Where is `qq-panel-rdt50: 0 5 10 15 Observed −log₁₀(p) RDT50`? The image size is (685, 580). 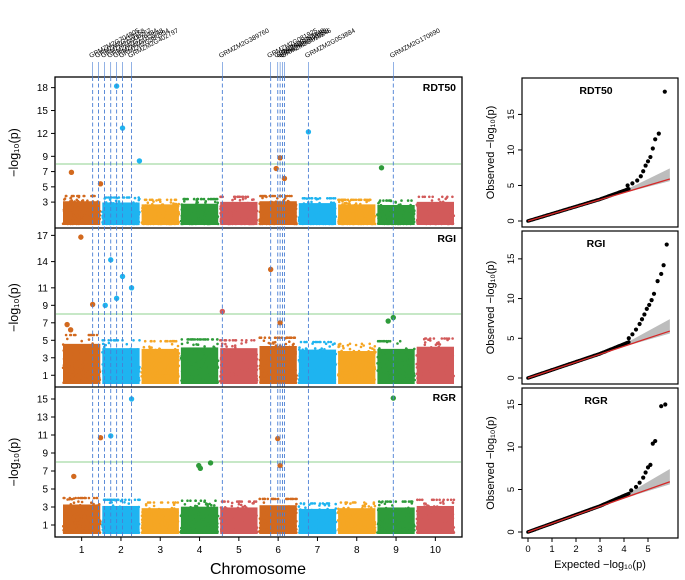 qq-panel-rdt50: 0 5 10 15 Observed −log₁₀(p) RDT50 is located at coordinates (582, 152).